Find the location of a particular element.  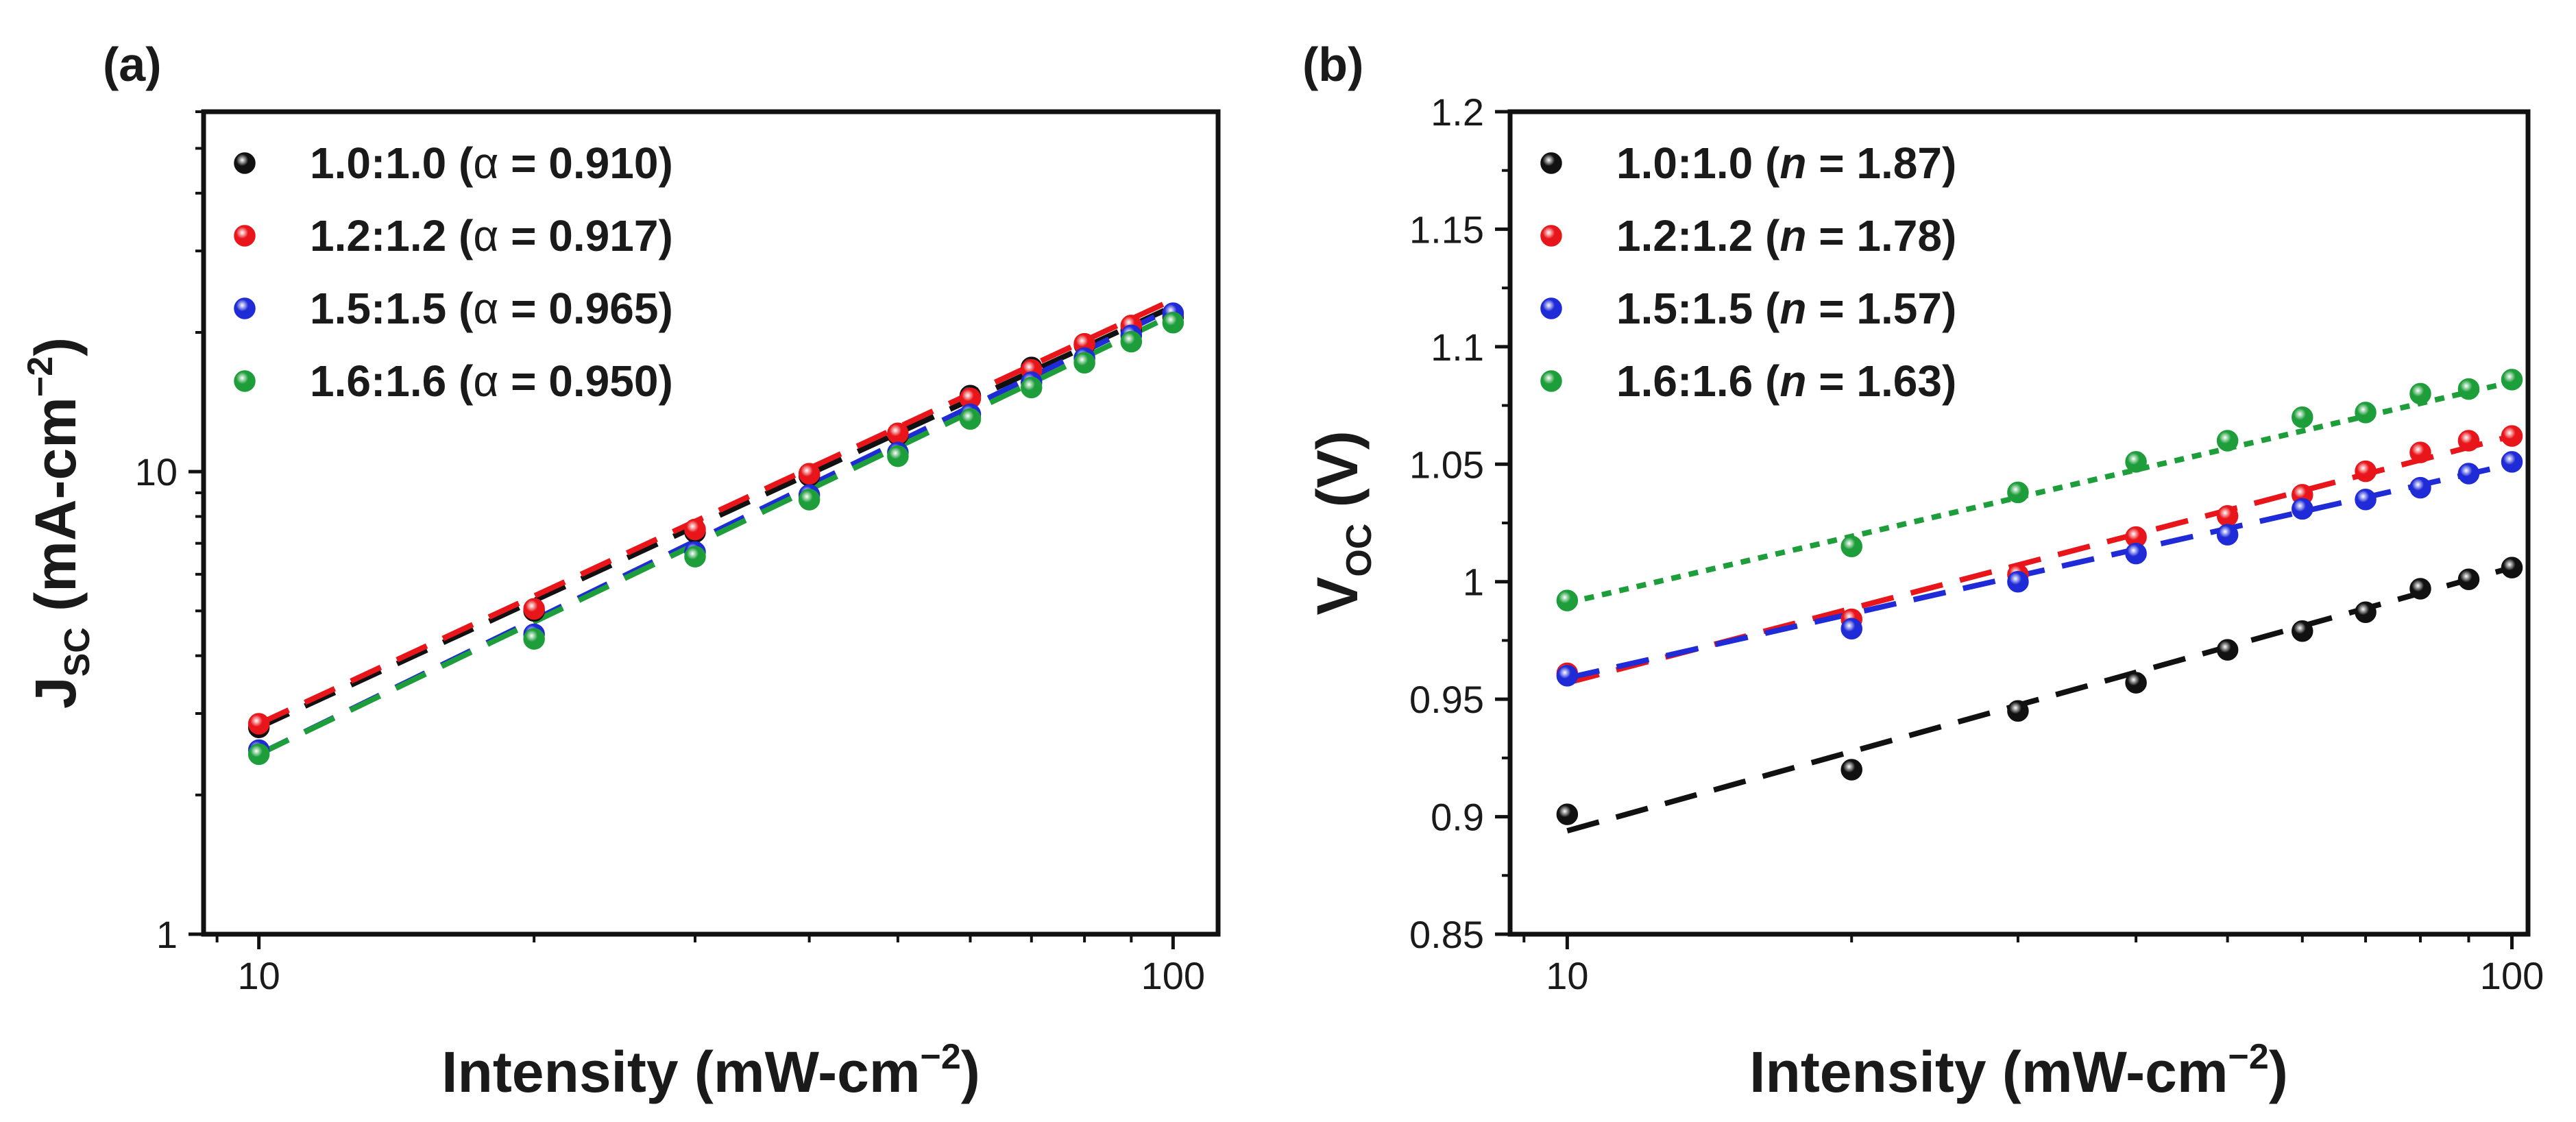

y-axis-title-main: J is located at coordinates (55, 692).